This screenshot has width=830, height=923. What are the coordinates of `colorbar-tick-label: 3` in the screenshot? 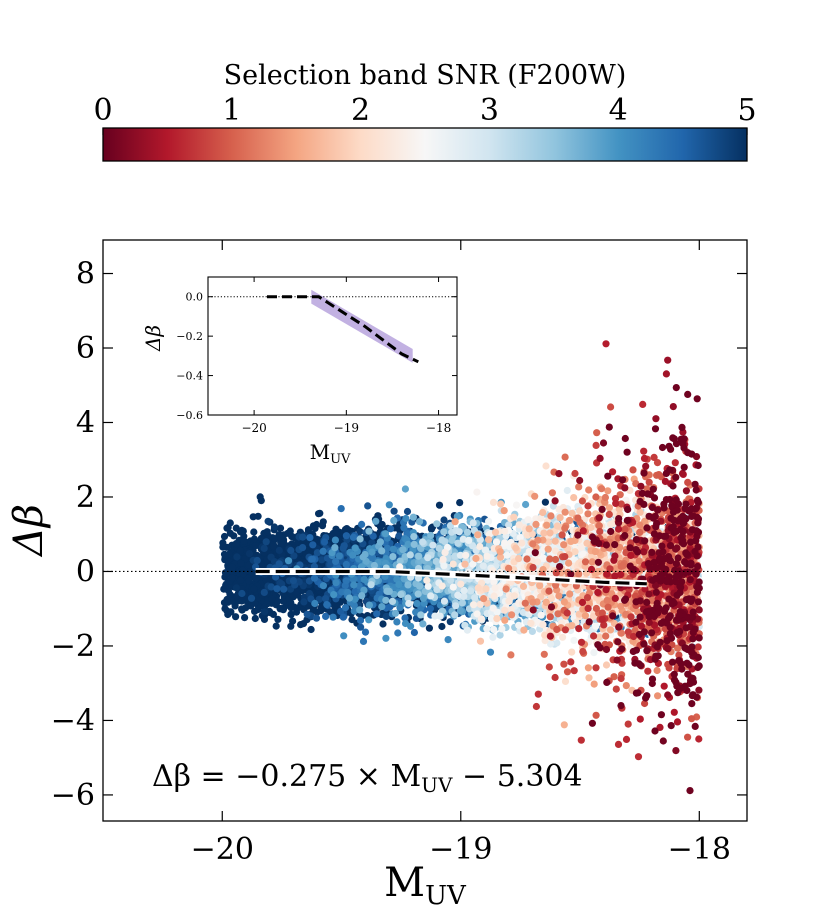 It's located at (489, 110).